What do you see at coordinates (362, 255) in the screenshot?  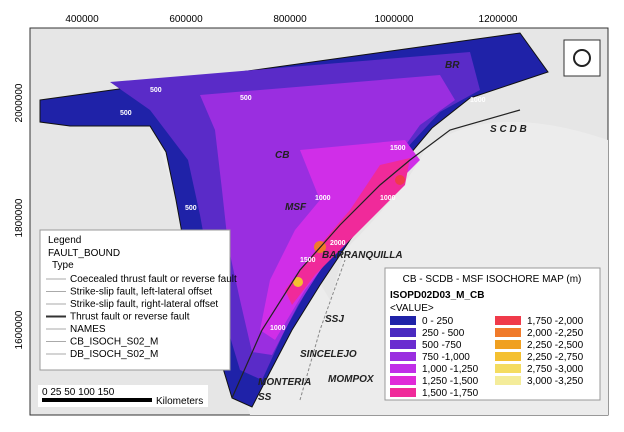 I see `place-label: BARRANQUILLA` at bounding box center [362, 255].